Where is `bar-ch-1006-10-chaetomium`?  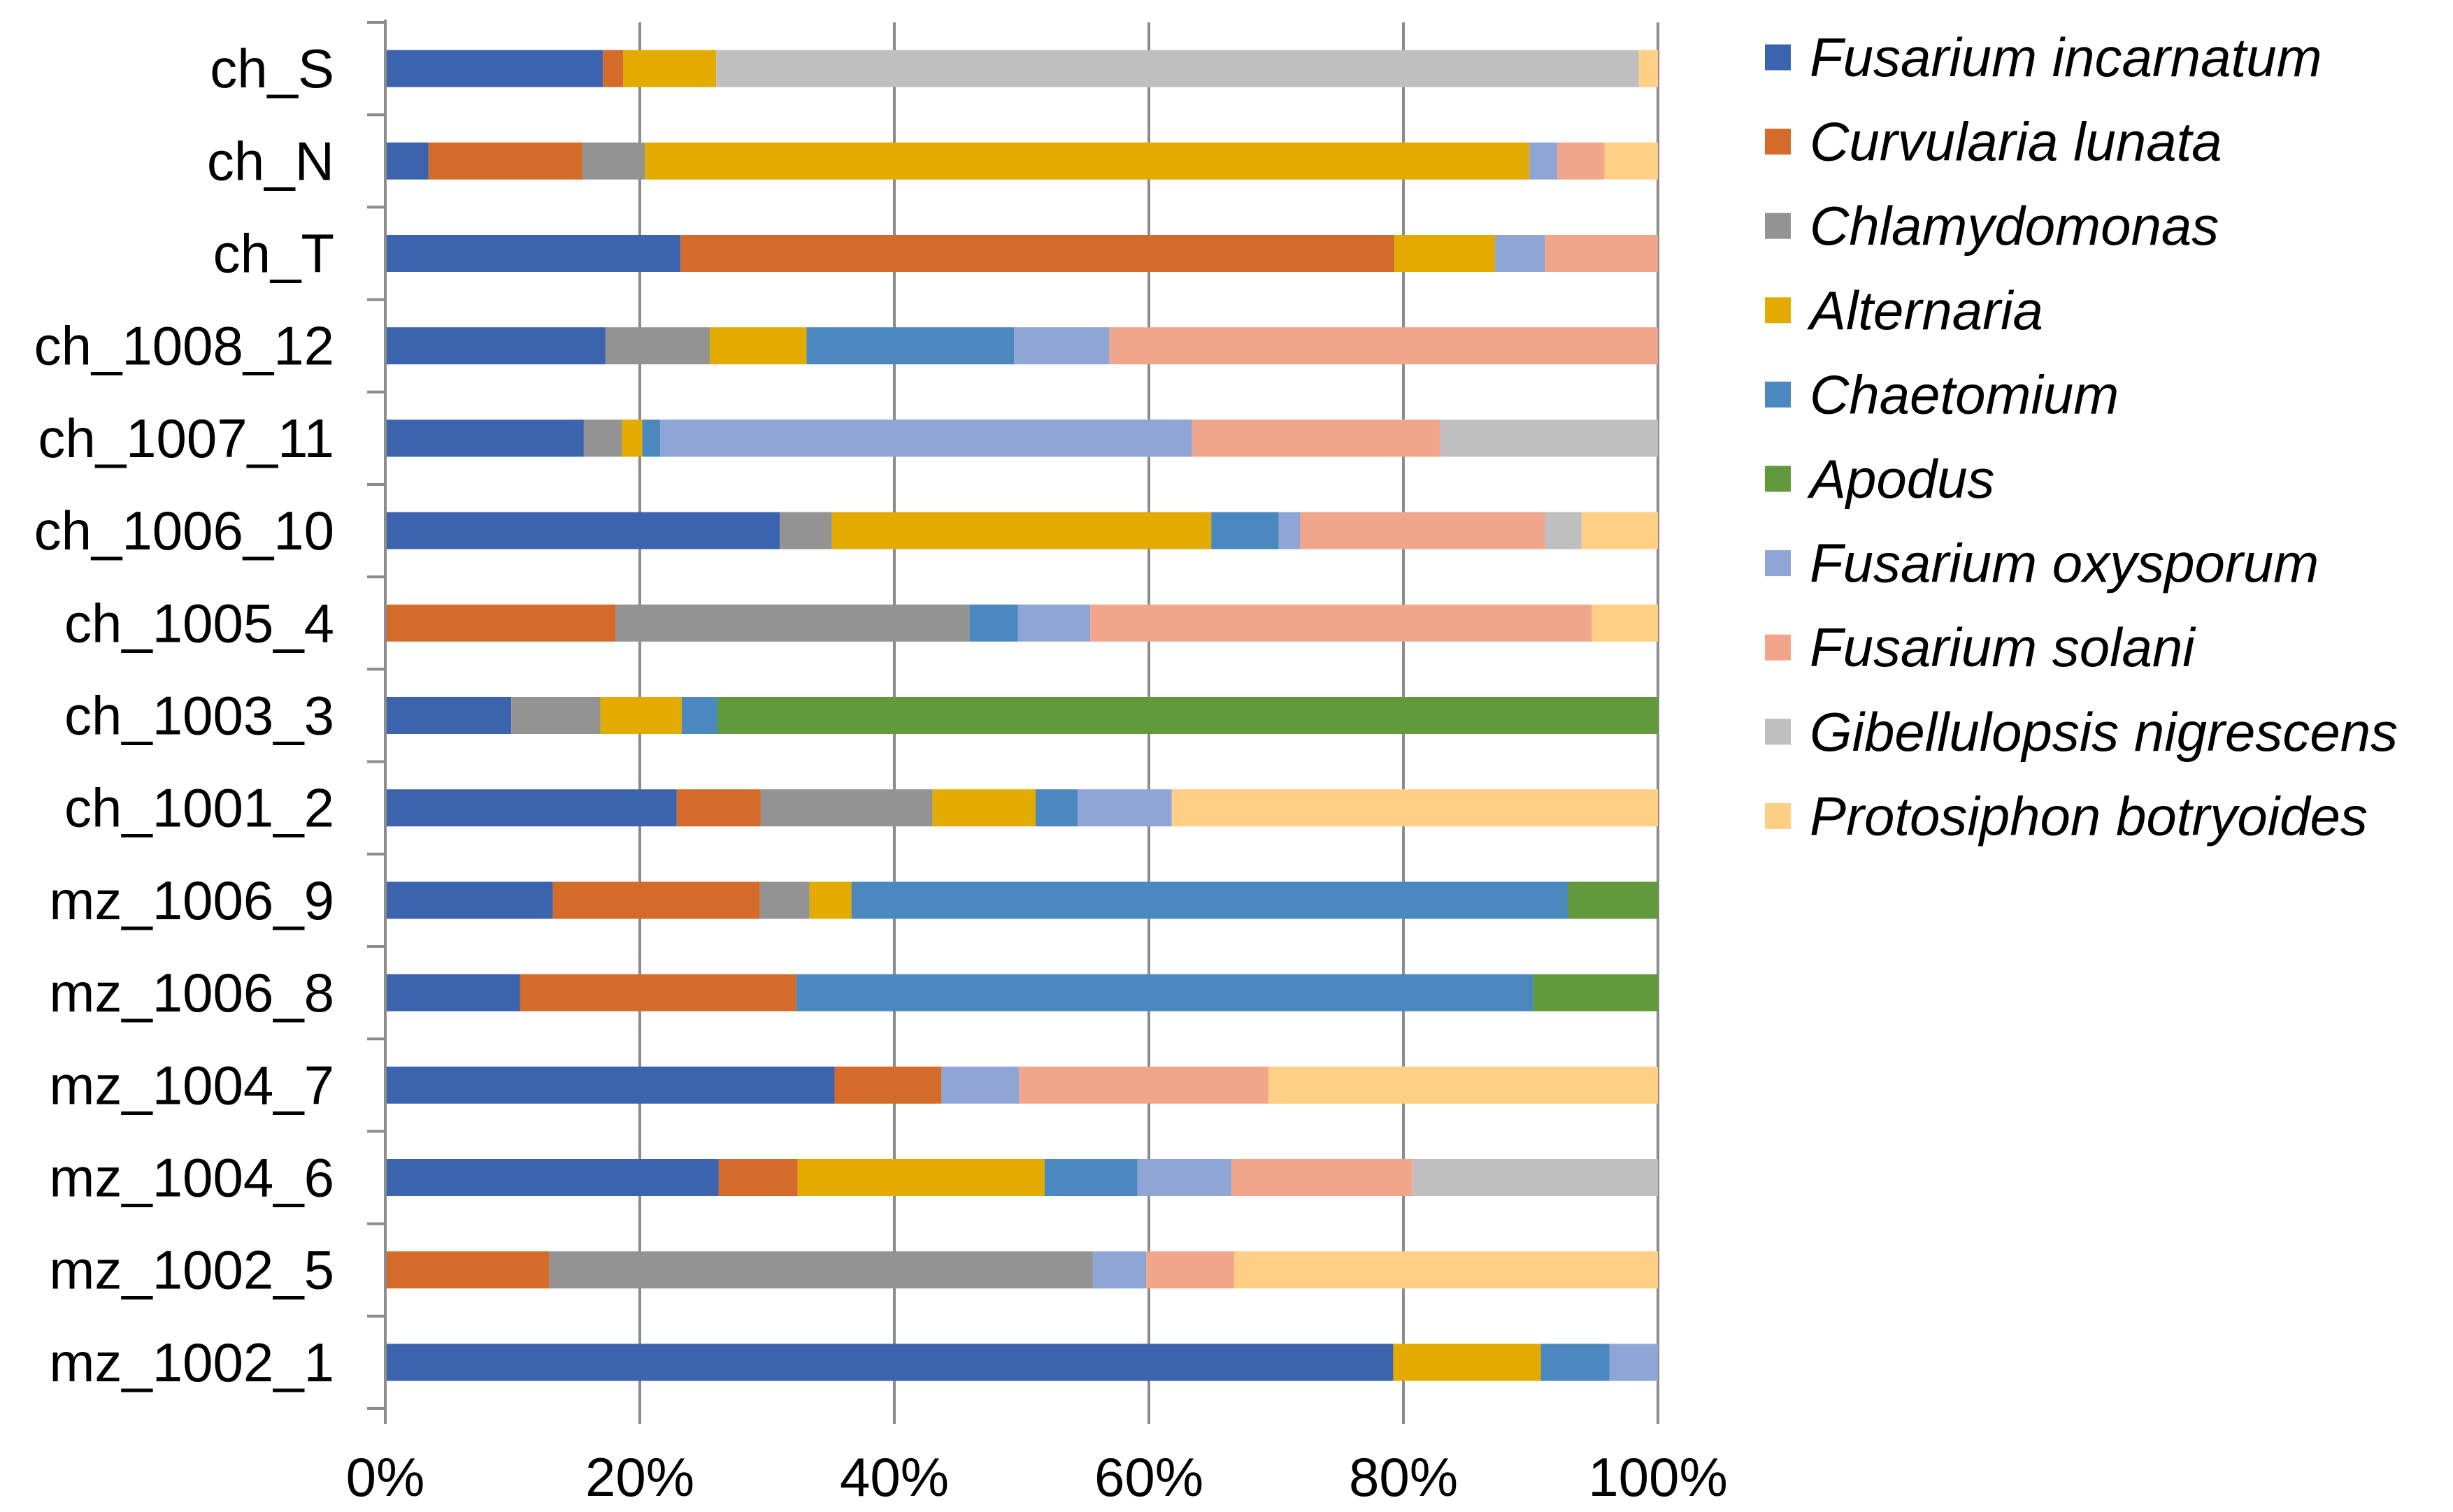 bar-ch-1006-10-chaetomium is located at coordinates (1245, 531).